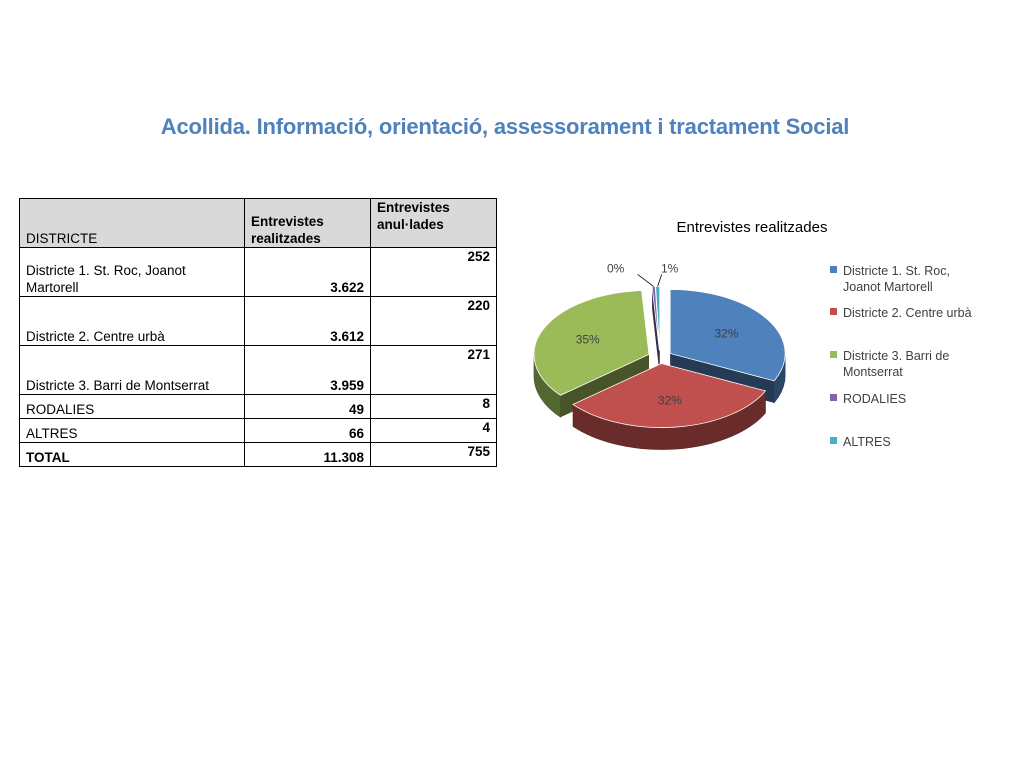 The height and width of the screenshot is (768, 1024). Describe the element at coordinates (132, 406) in the screenshot. I see `cell-district: RODALIES` at that location.